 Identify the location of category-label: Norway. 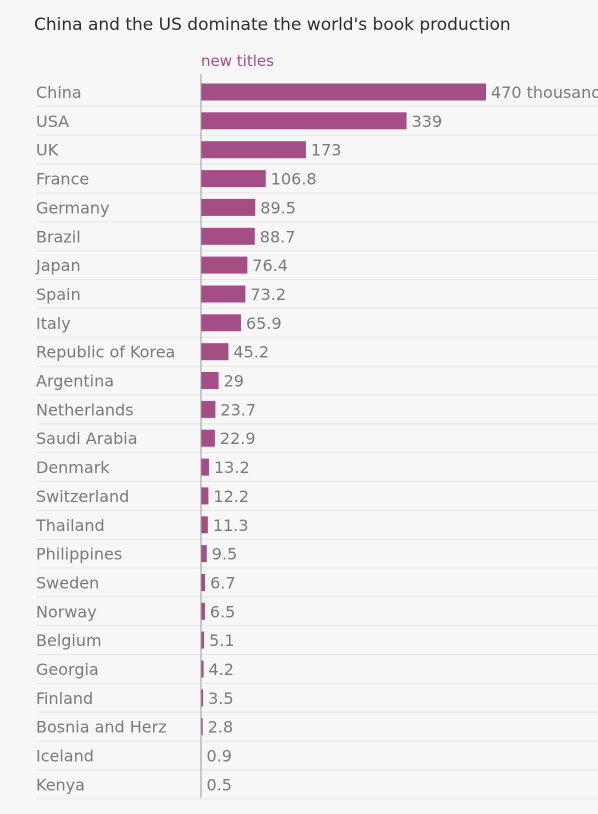
(66, 611).